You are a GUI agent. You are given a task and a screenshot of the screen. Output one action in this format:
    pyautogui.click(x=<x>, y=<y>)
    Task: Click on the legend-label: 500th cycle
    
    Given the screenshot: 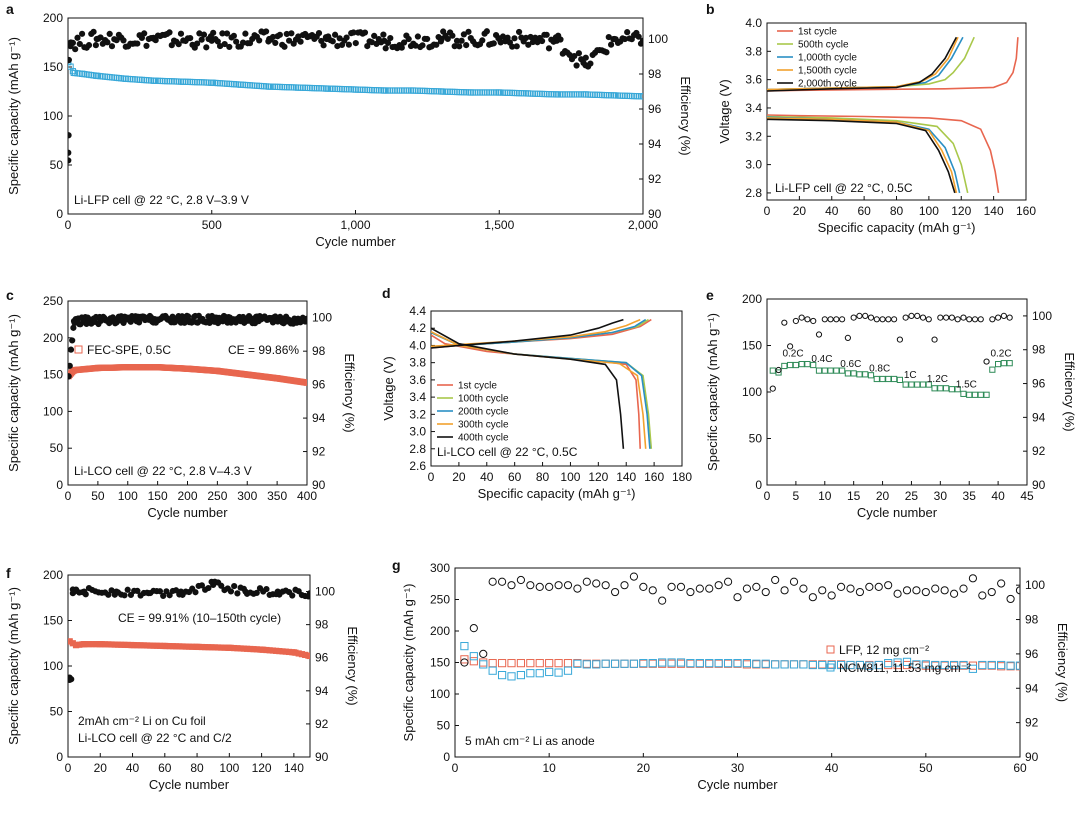 What is the action you would take?
    pyautogui.click(x=823, y=45)
    